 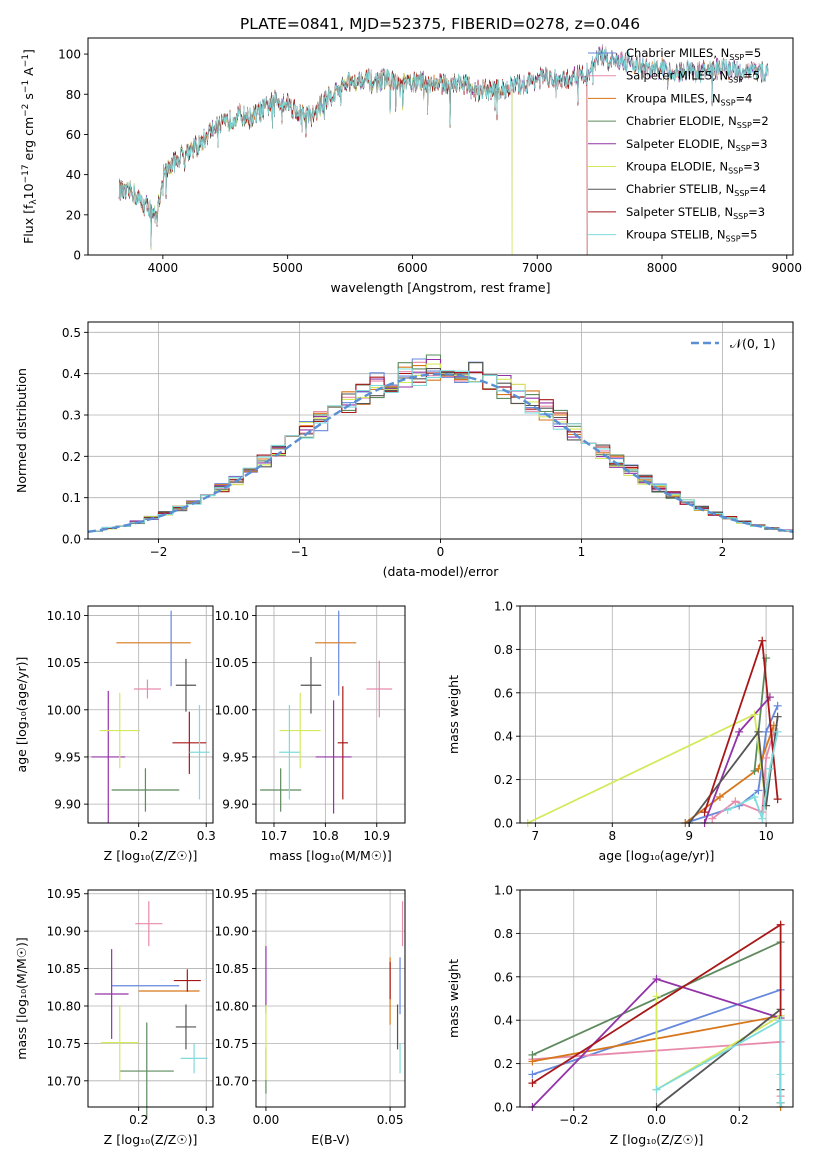 What do you see at coordinates (443, 147) in the screenshot?
I see `spectrum-line` at bounding box center [443, 147].